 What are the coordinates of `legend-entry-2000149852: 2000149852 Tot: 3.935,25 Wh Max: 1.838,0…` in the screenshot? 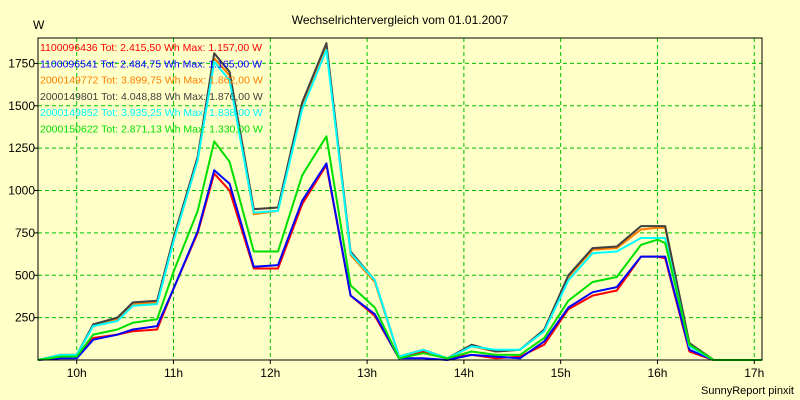 It's located at (151, 113).